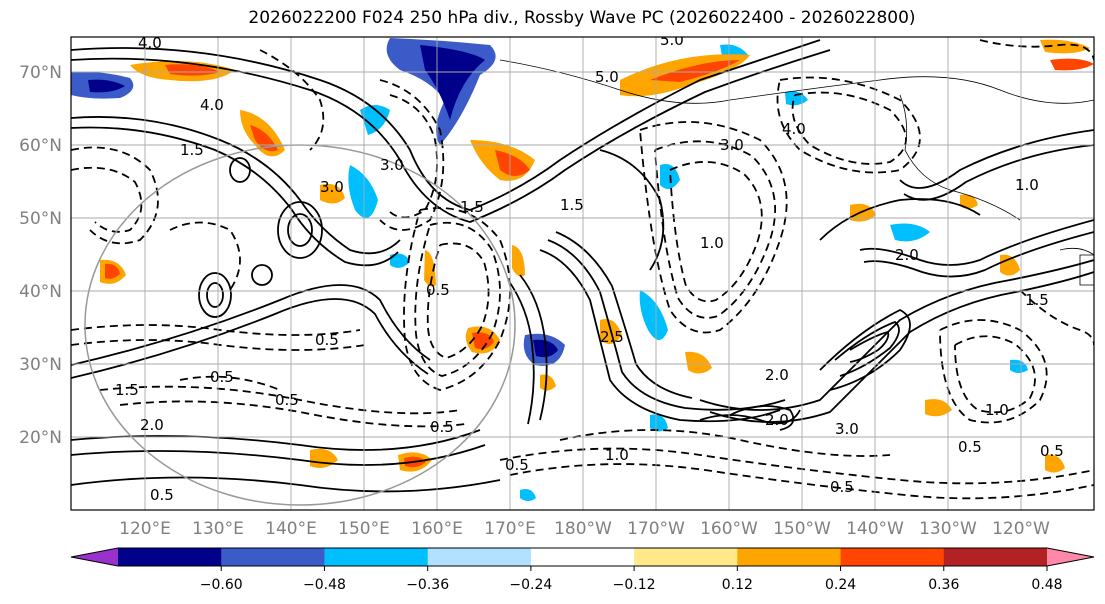 The image size is (1105, 604). I want to click on lon-label: 140°E, so click(291, 529).